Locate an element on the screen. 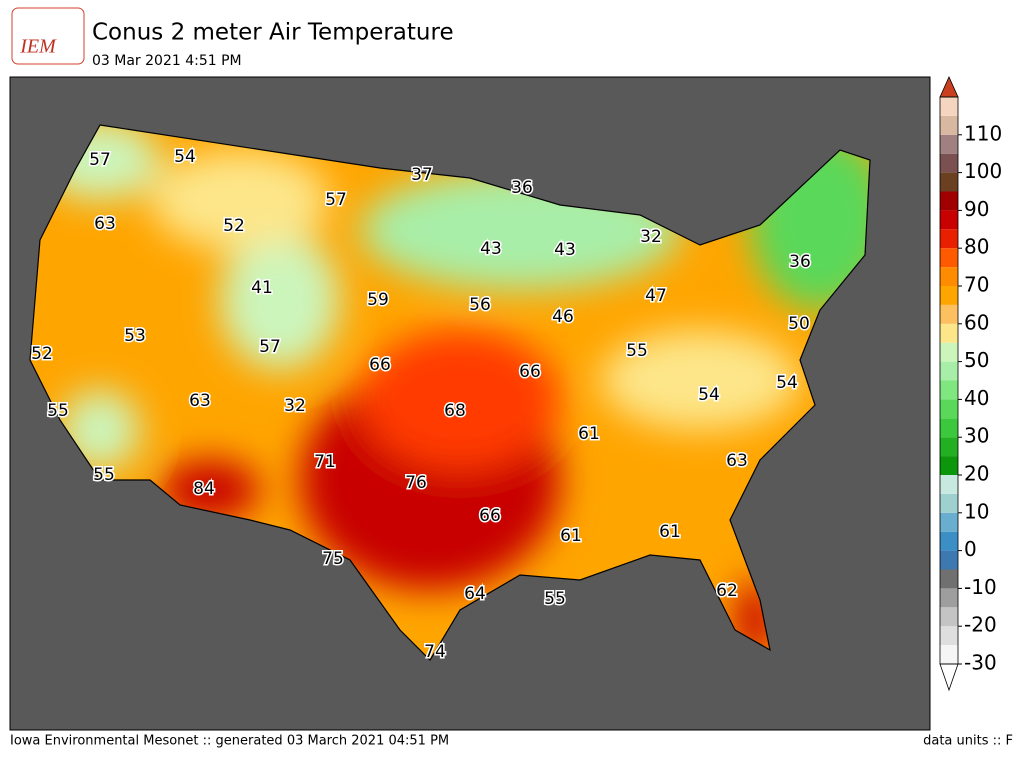 This screenshot has width=1024, height=772. temperature-label: 56 is located at coordinates (480, 305).